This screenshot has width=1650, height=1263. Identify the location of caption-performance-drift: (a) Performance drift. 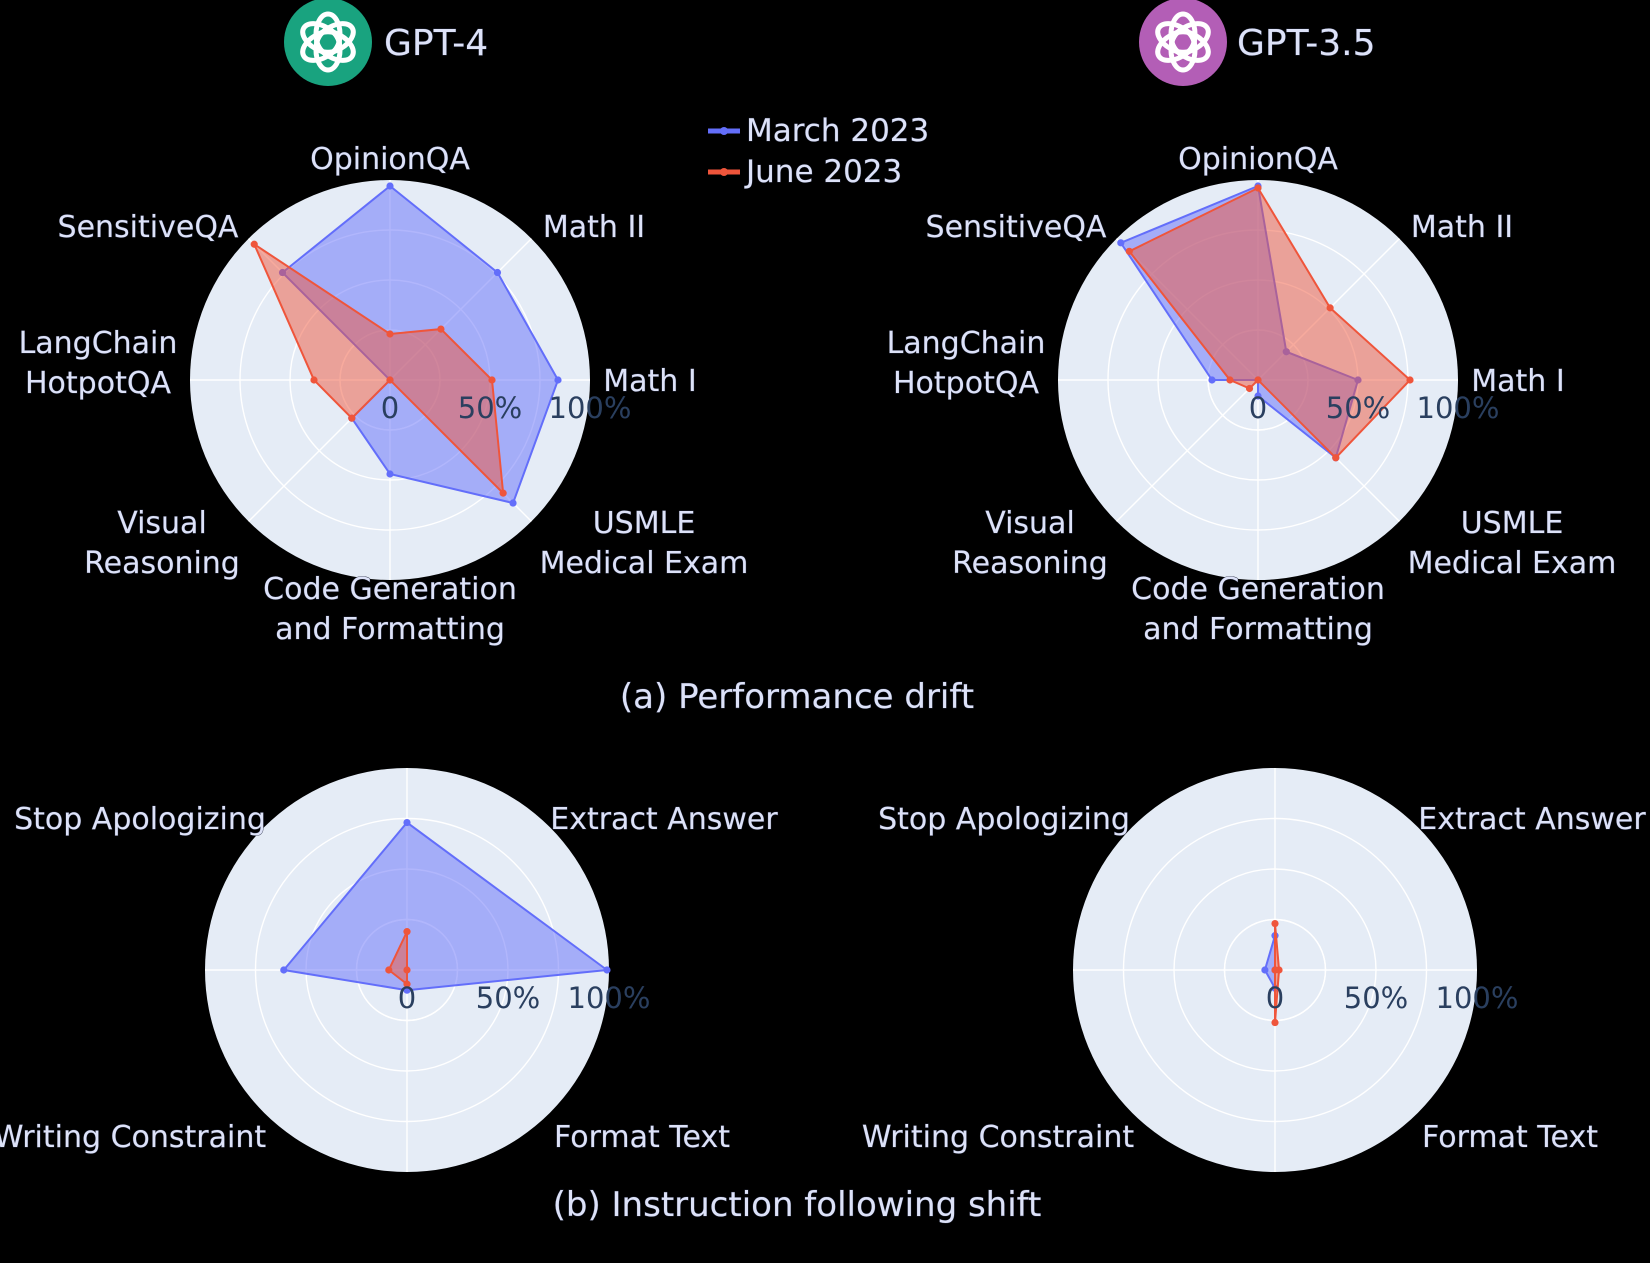
(797, 697).